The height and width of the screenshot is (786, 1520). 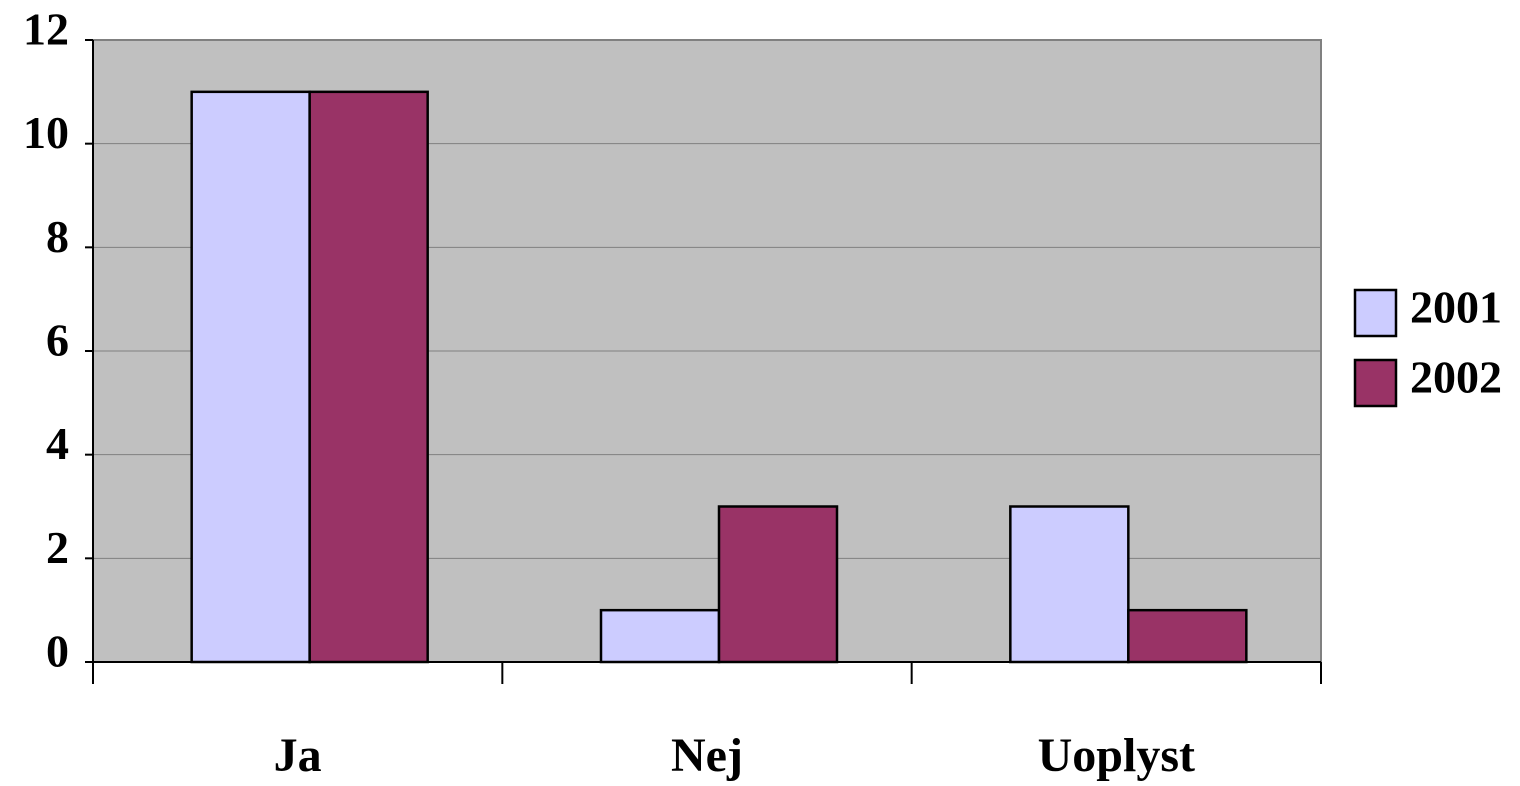 What do you see at coordinates (707, 755) in the screenshot?
I see `x-tick-label: Nej` at bounding box center [707, 755].